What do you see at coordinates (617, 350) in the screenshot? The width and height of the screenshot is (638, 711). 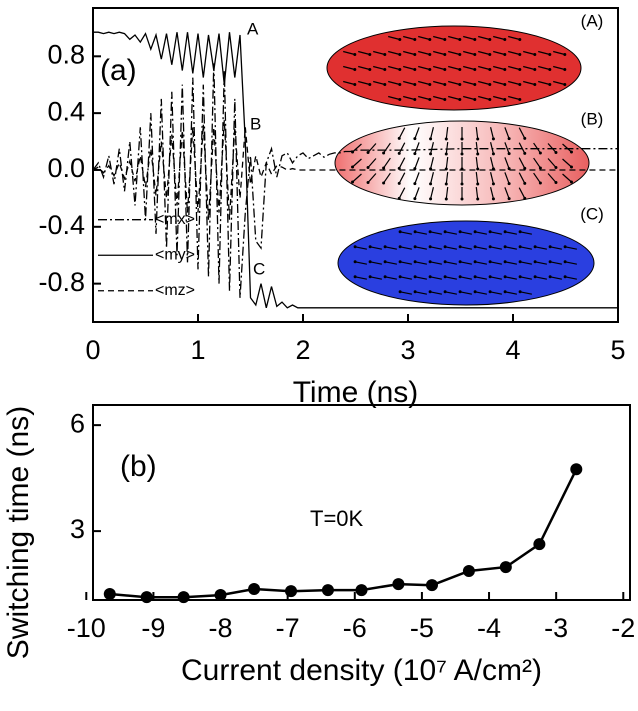 I see `x-tick-label: 5` at bounding box center [617, 350].